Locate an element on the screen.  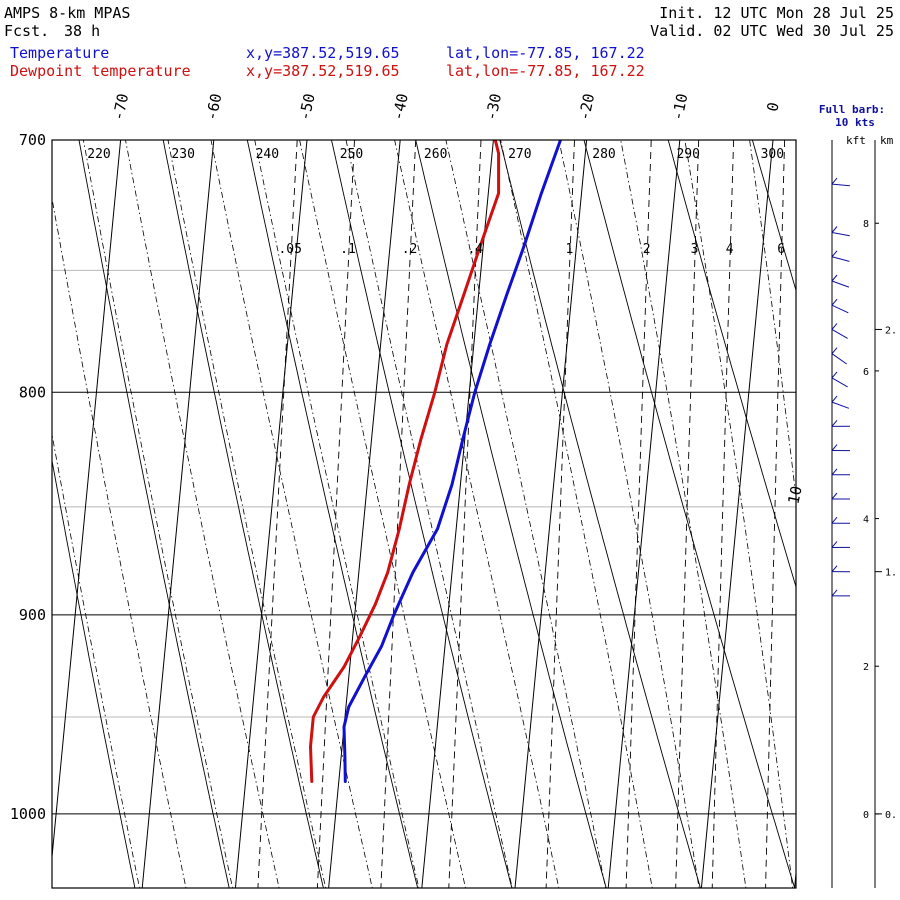
isotherm-label: -10 is located at coordinates (679, 107).